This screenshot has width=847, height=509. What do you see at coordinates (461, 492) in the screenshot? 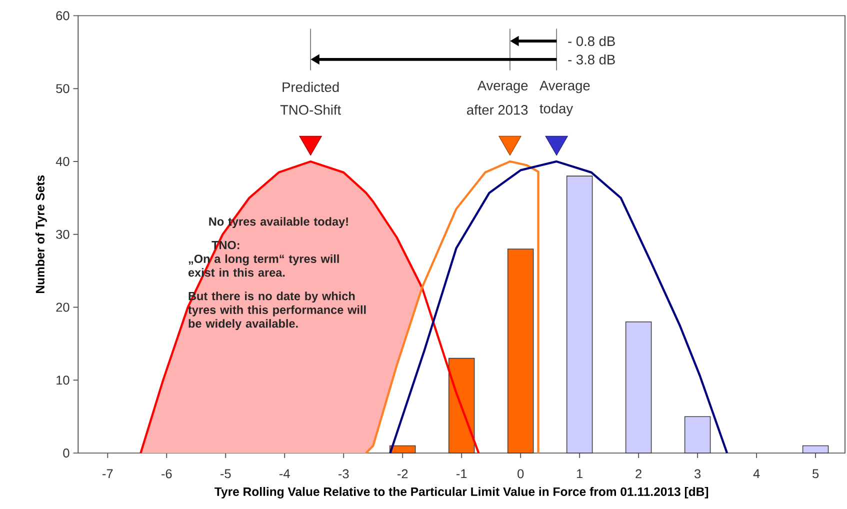
I see `x-axis-title: Tyre Rolling Value Relative to the Particular Limit Value in Force from 01.11.2013 [dB]` at bounding box center [461, 492].